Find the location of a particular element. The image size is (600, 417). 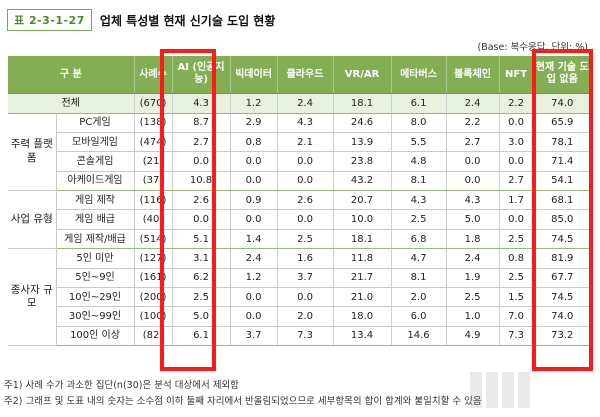

table-row: 게임 배급 (40) 0.0 0.0 0.0 10.0 2.5 5.0 0.0 85.0 is located at coordinates (300, 219).